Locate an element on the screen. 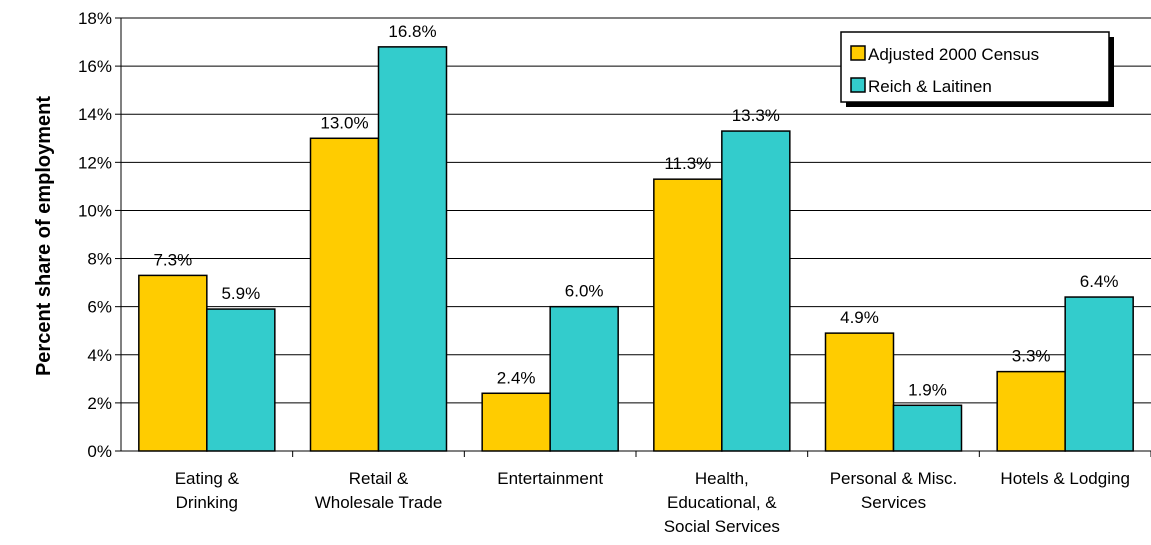 The width and height of the screenshot is (1151, 545). y-tick-label: 10% is located at coordinates (95, 210).